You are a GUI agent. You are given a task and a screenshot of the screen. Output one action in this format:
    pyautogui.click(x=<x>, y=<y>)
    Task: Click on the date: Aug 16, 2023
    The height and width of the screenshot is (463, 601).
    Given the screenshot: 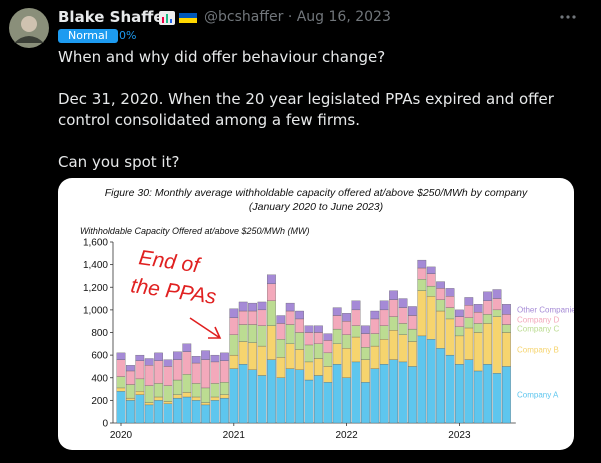 What is the action you would take?
    pyautogui.click(x=343, y=17)
    